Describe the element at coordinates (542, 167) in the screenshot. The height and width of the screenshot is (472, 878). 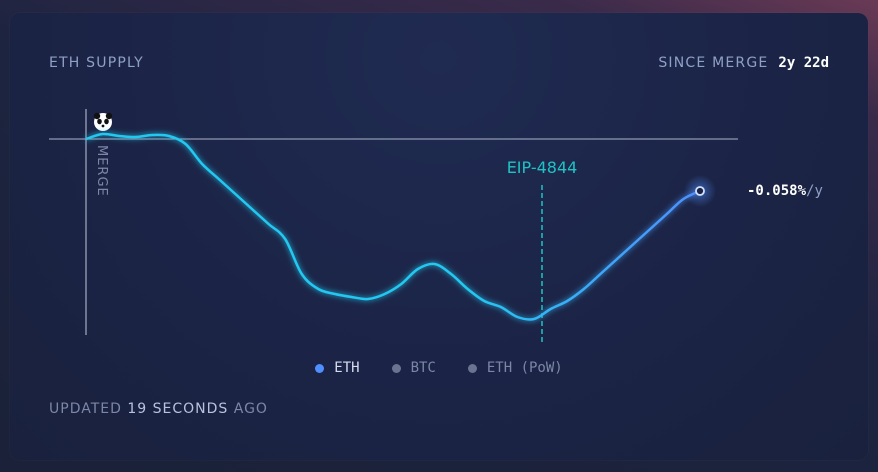
I see `eip-4844-label: EIP-4844` at that location.